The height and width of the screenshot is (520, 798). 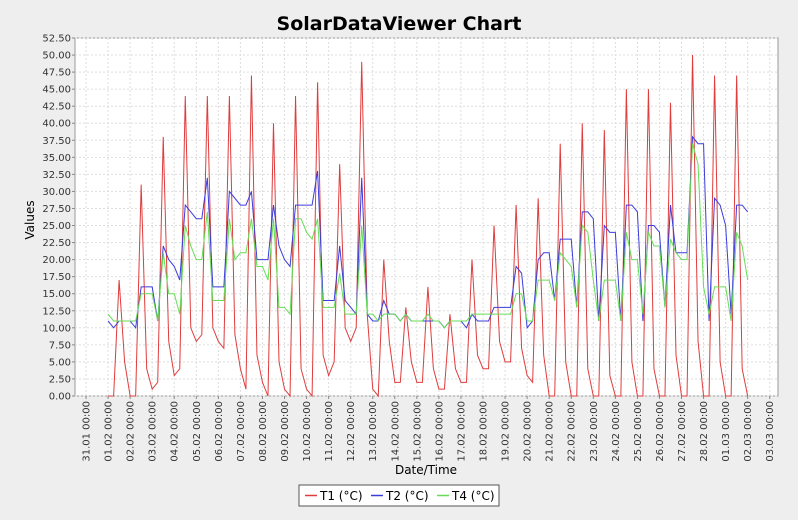 What do you see at coordinates (109, 431) in the screenshot?
I see `x-tick-label: 01.02 00:00` at bounding box center [109, 431].